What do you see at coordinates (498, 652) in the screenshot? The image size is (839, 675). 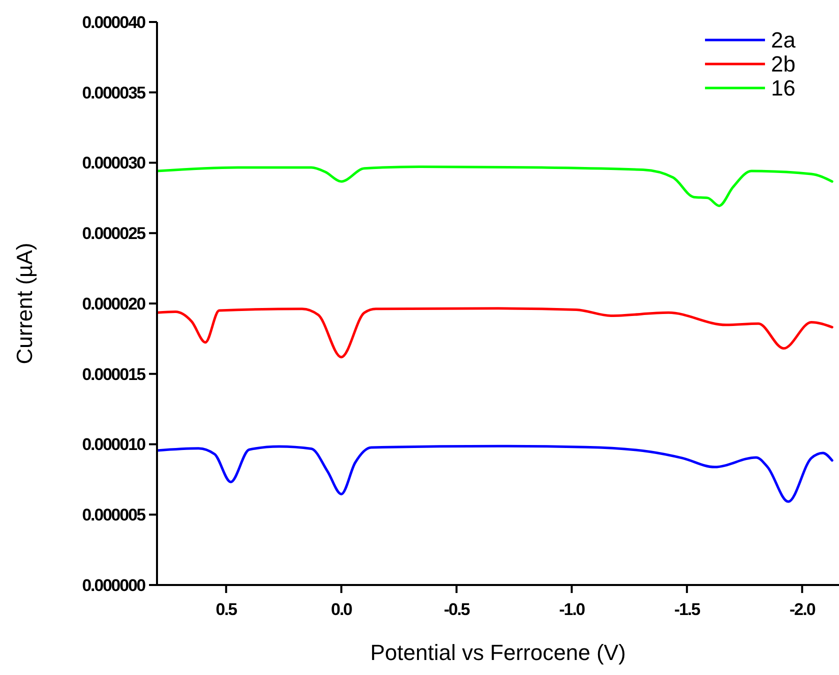 I see `x-axis-title: Potential vs Ferrocene (V)` at bounding box center [498, 652].